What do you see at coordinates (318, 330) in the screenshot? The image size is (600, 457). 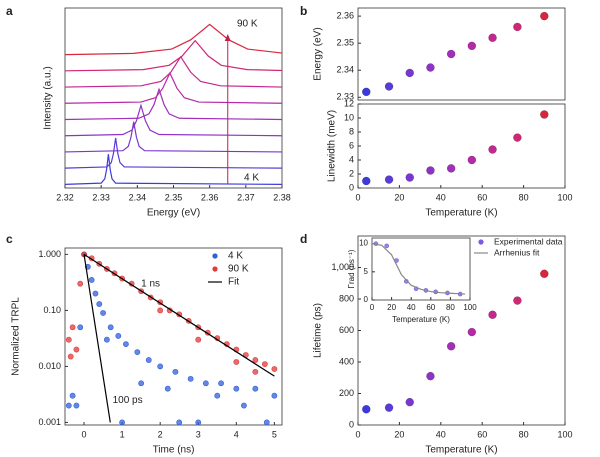 I see `y-axis-label: Lifetime (ps)` at bounding box center [318, 330].